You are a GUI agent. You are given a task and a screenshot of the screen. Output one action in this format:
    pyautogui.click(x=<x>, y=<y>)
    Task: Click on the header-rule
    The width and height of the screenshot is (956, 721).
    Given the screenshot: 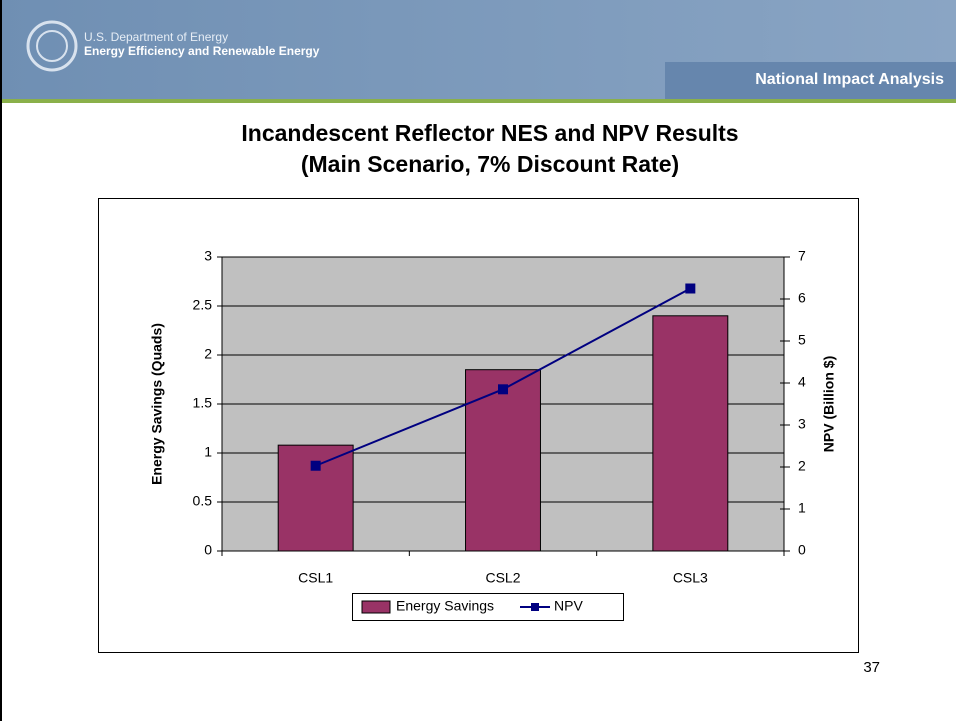 What is the action you would take?
    pyautogui.click(x=478, y=101)
    